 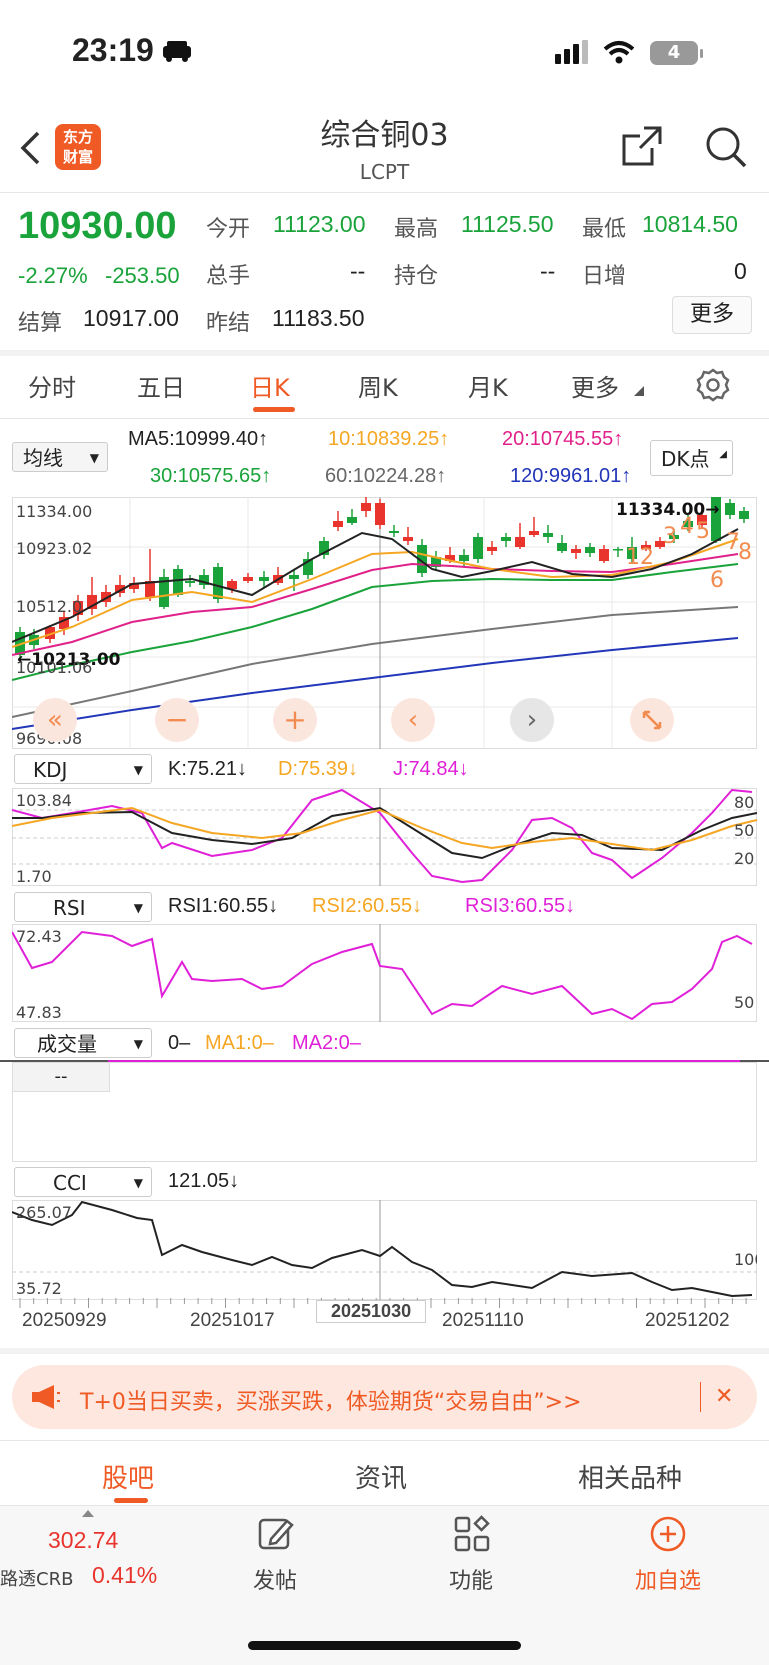 I want to click on crosshair-date-label: 20251030, so click(x=371, y=1311).